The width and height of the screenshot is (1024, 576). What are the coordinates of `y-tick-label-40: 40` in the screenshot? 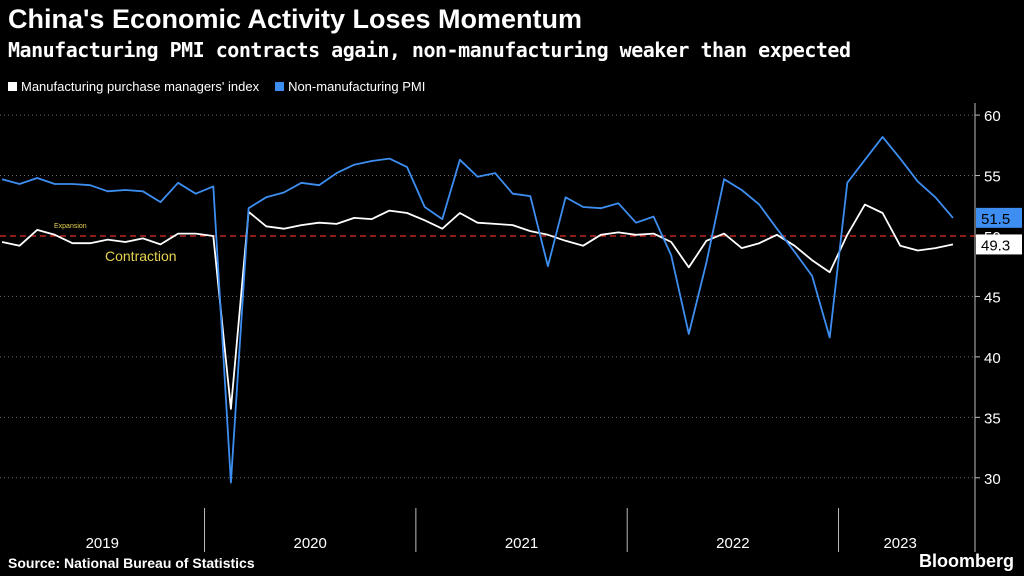 It's located at (992, 358).